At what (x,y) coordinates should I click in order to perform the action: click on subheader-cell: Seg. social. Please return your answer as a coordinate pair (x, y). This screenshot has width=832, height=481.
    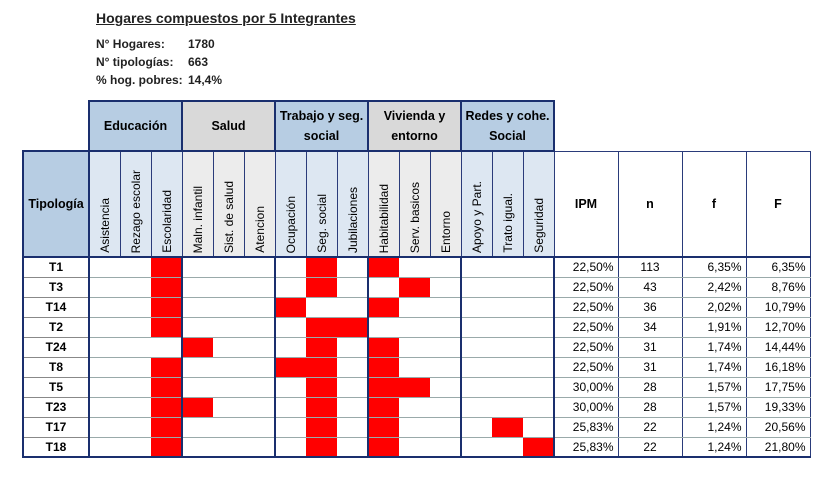
    Looking at the image, I should click on (321, 204).